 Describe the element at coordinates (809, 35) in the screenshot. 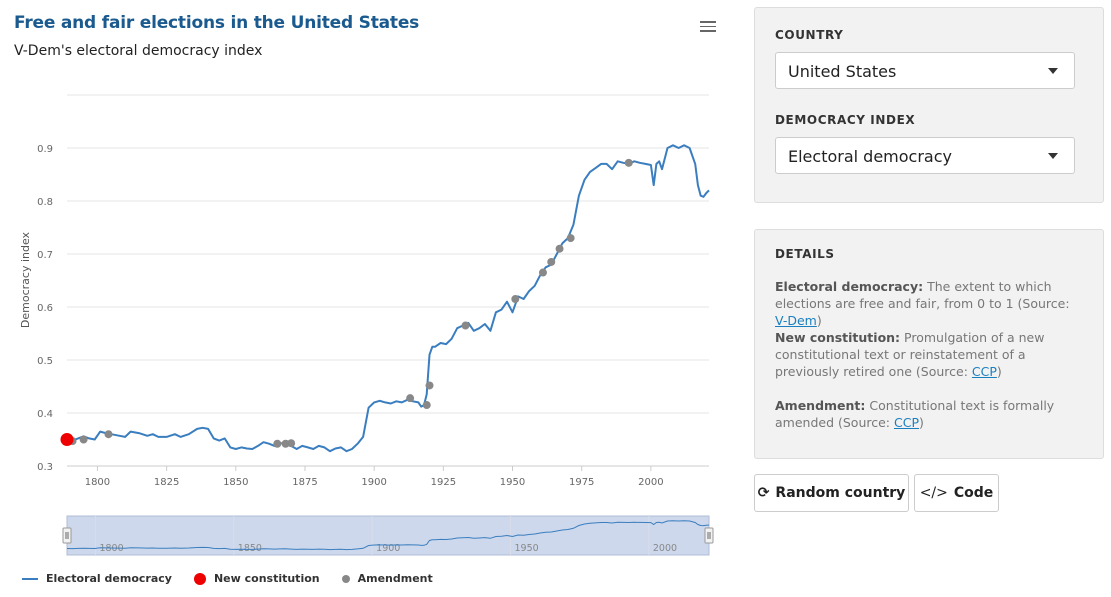

I see `country-label: COUNTRY` at that location.